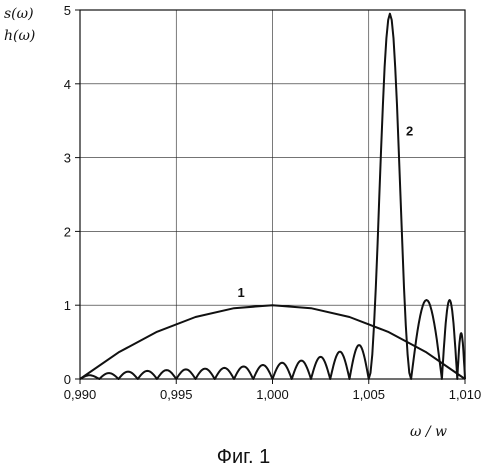  What do you see at coordinates (67, 10) in the screenshot?
I see `y-tick-label: 5` at bounding box center [67, 10].